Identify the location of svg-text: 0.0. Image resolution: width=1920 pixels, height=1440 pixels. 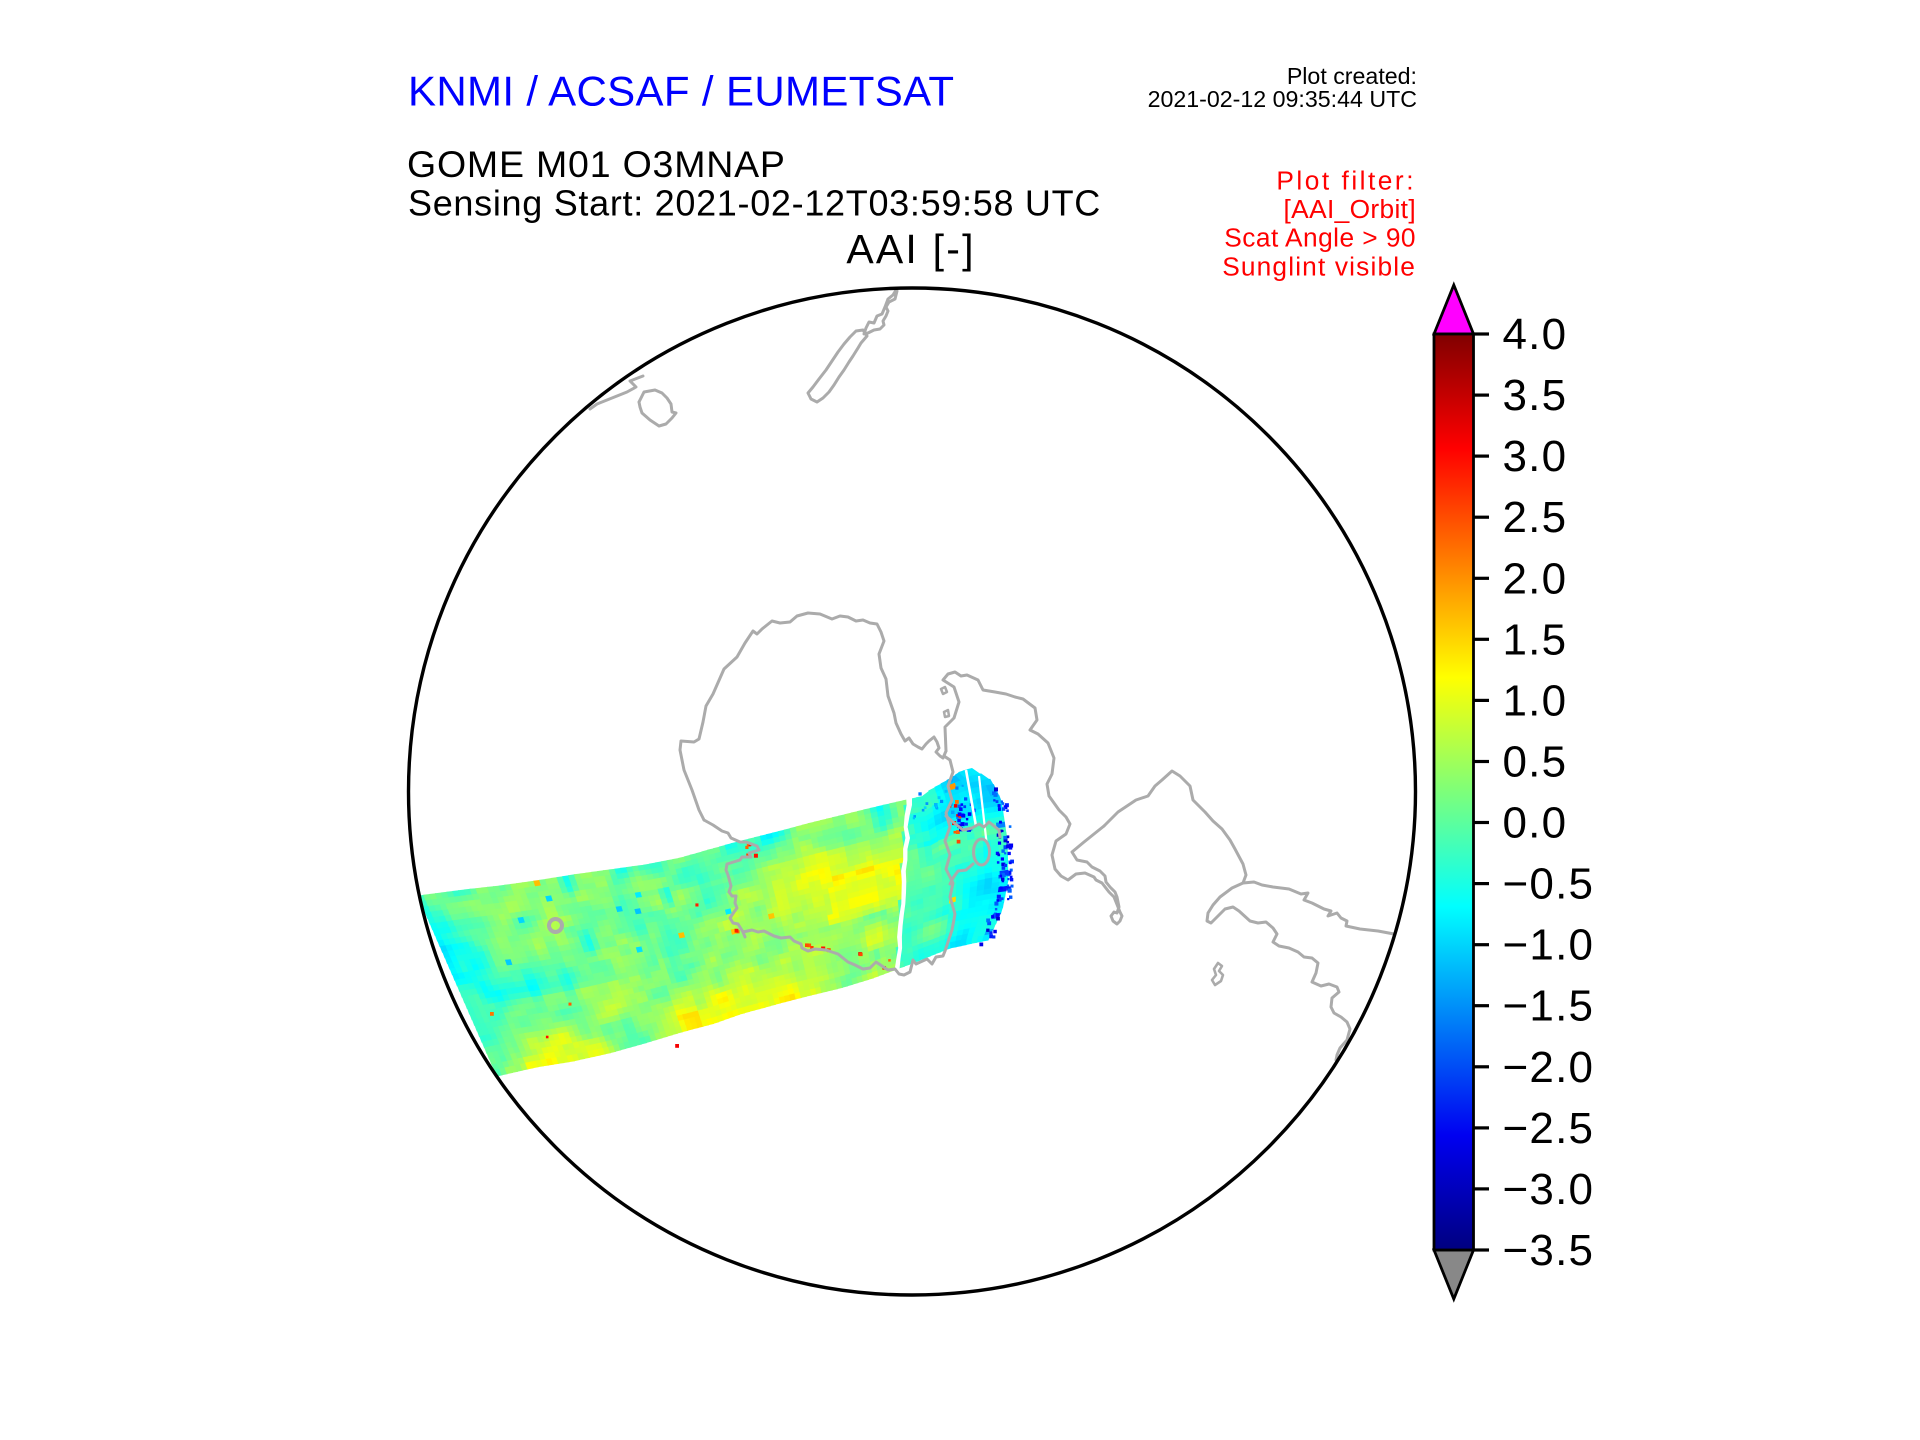
(1535, 823).